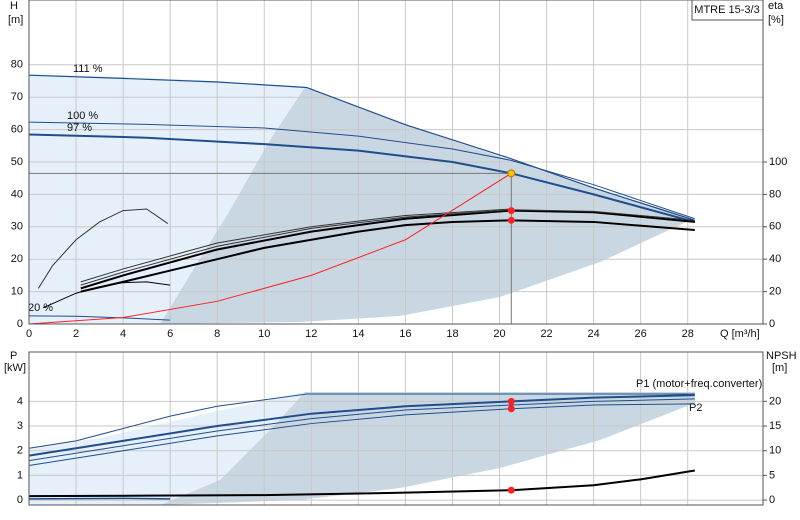 This screenshot has width=800, height=520. I want to click on x-tick-label: 20, so click(499, 334).